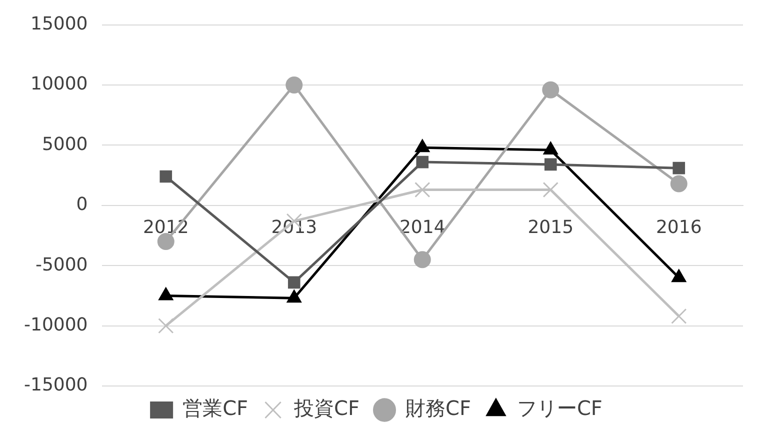 This screenshot has height=430, width=773. What do you see at coordinates (165, 227) in the screenshot?
I see `x-tick-label: 2012` at bounding box center [165, 227].